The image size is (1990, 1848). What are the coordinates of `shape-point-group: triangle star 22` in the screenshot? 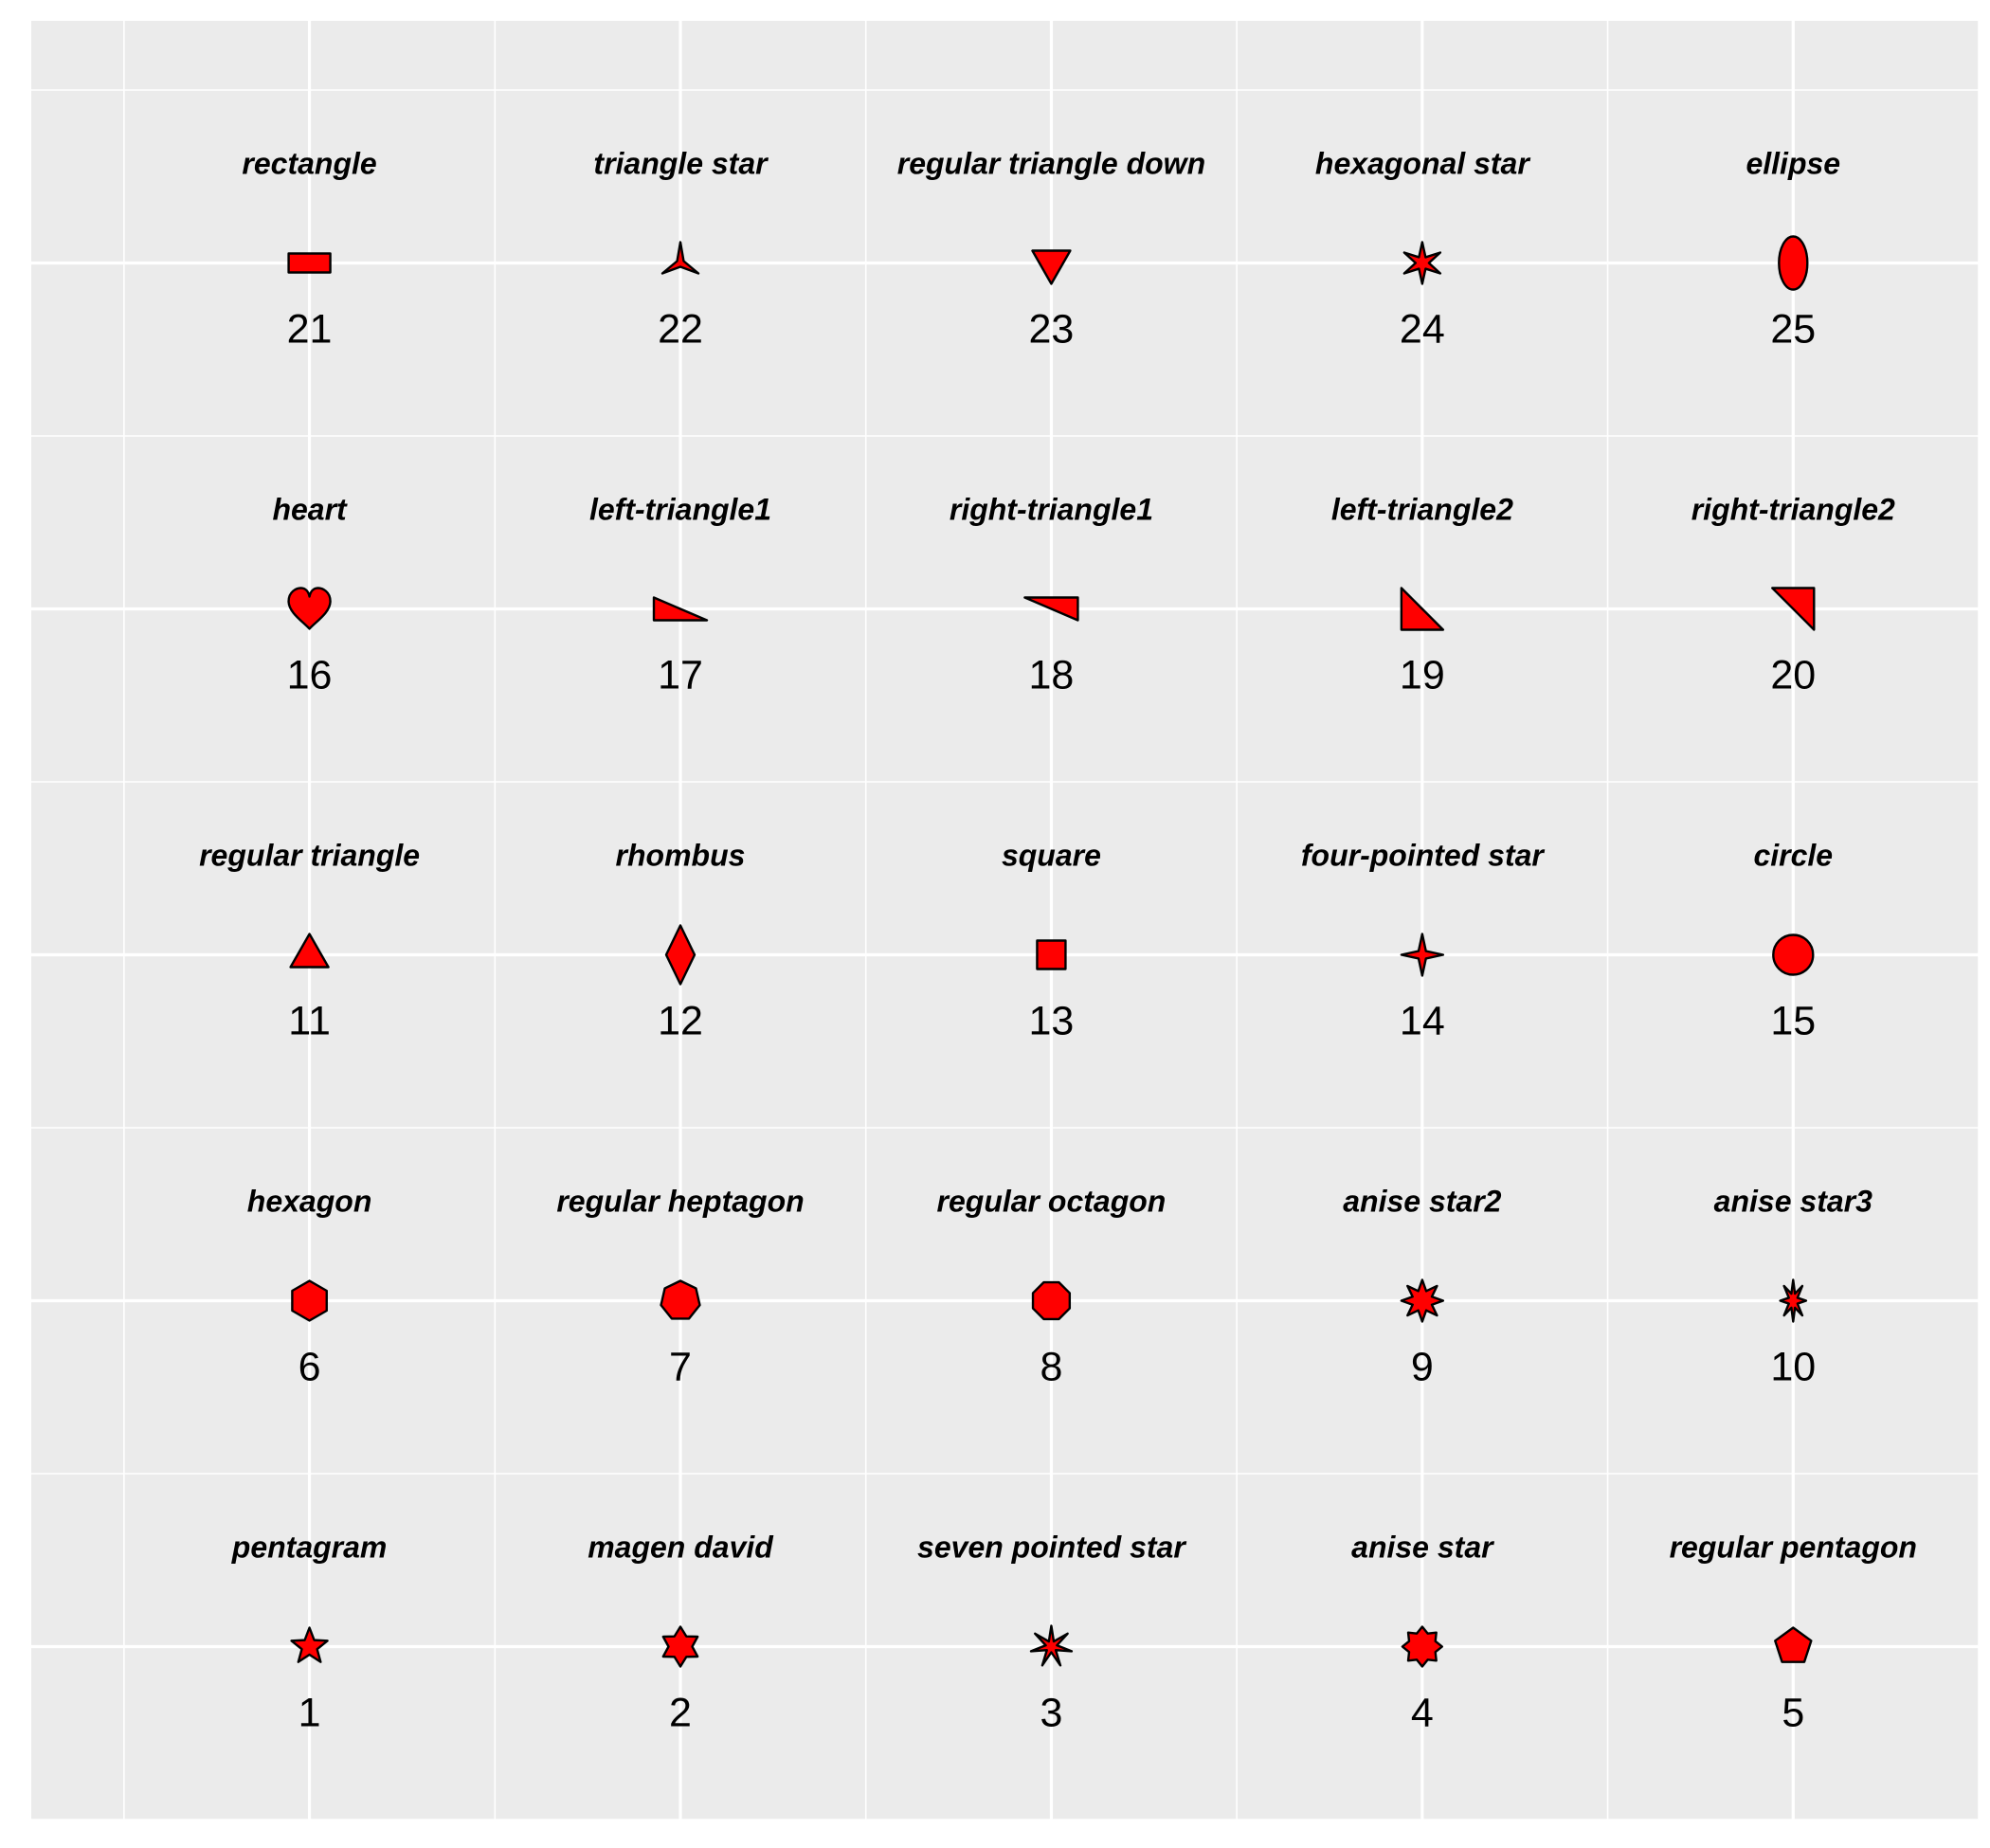 It's located at (681, 250).